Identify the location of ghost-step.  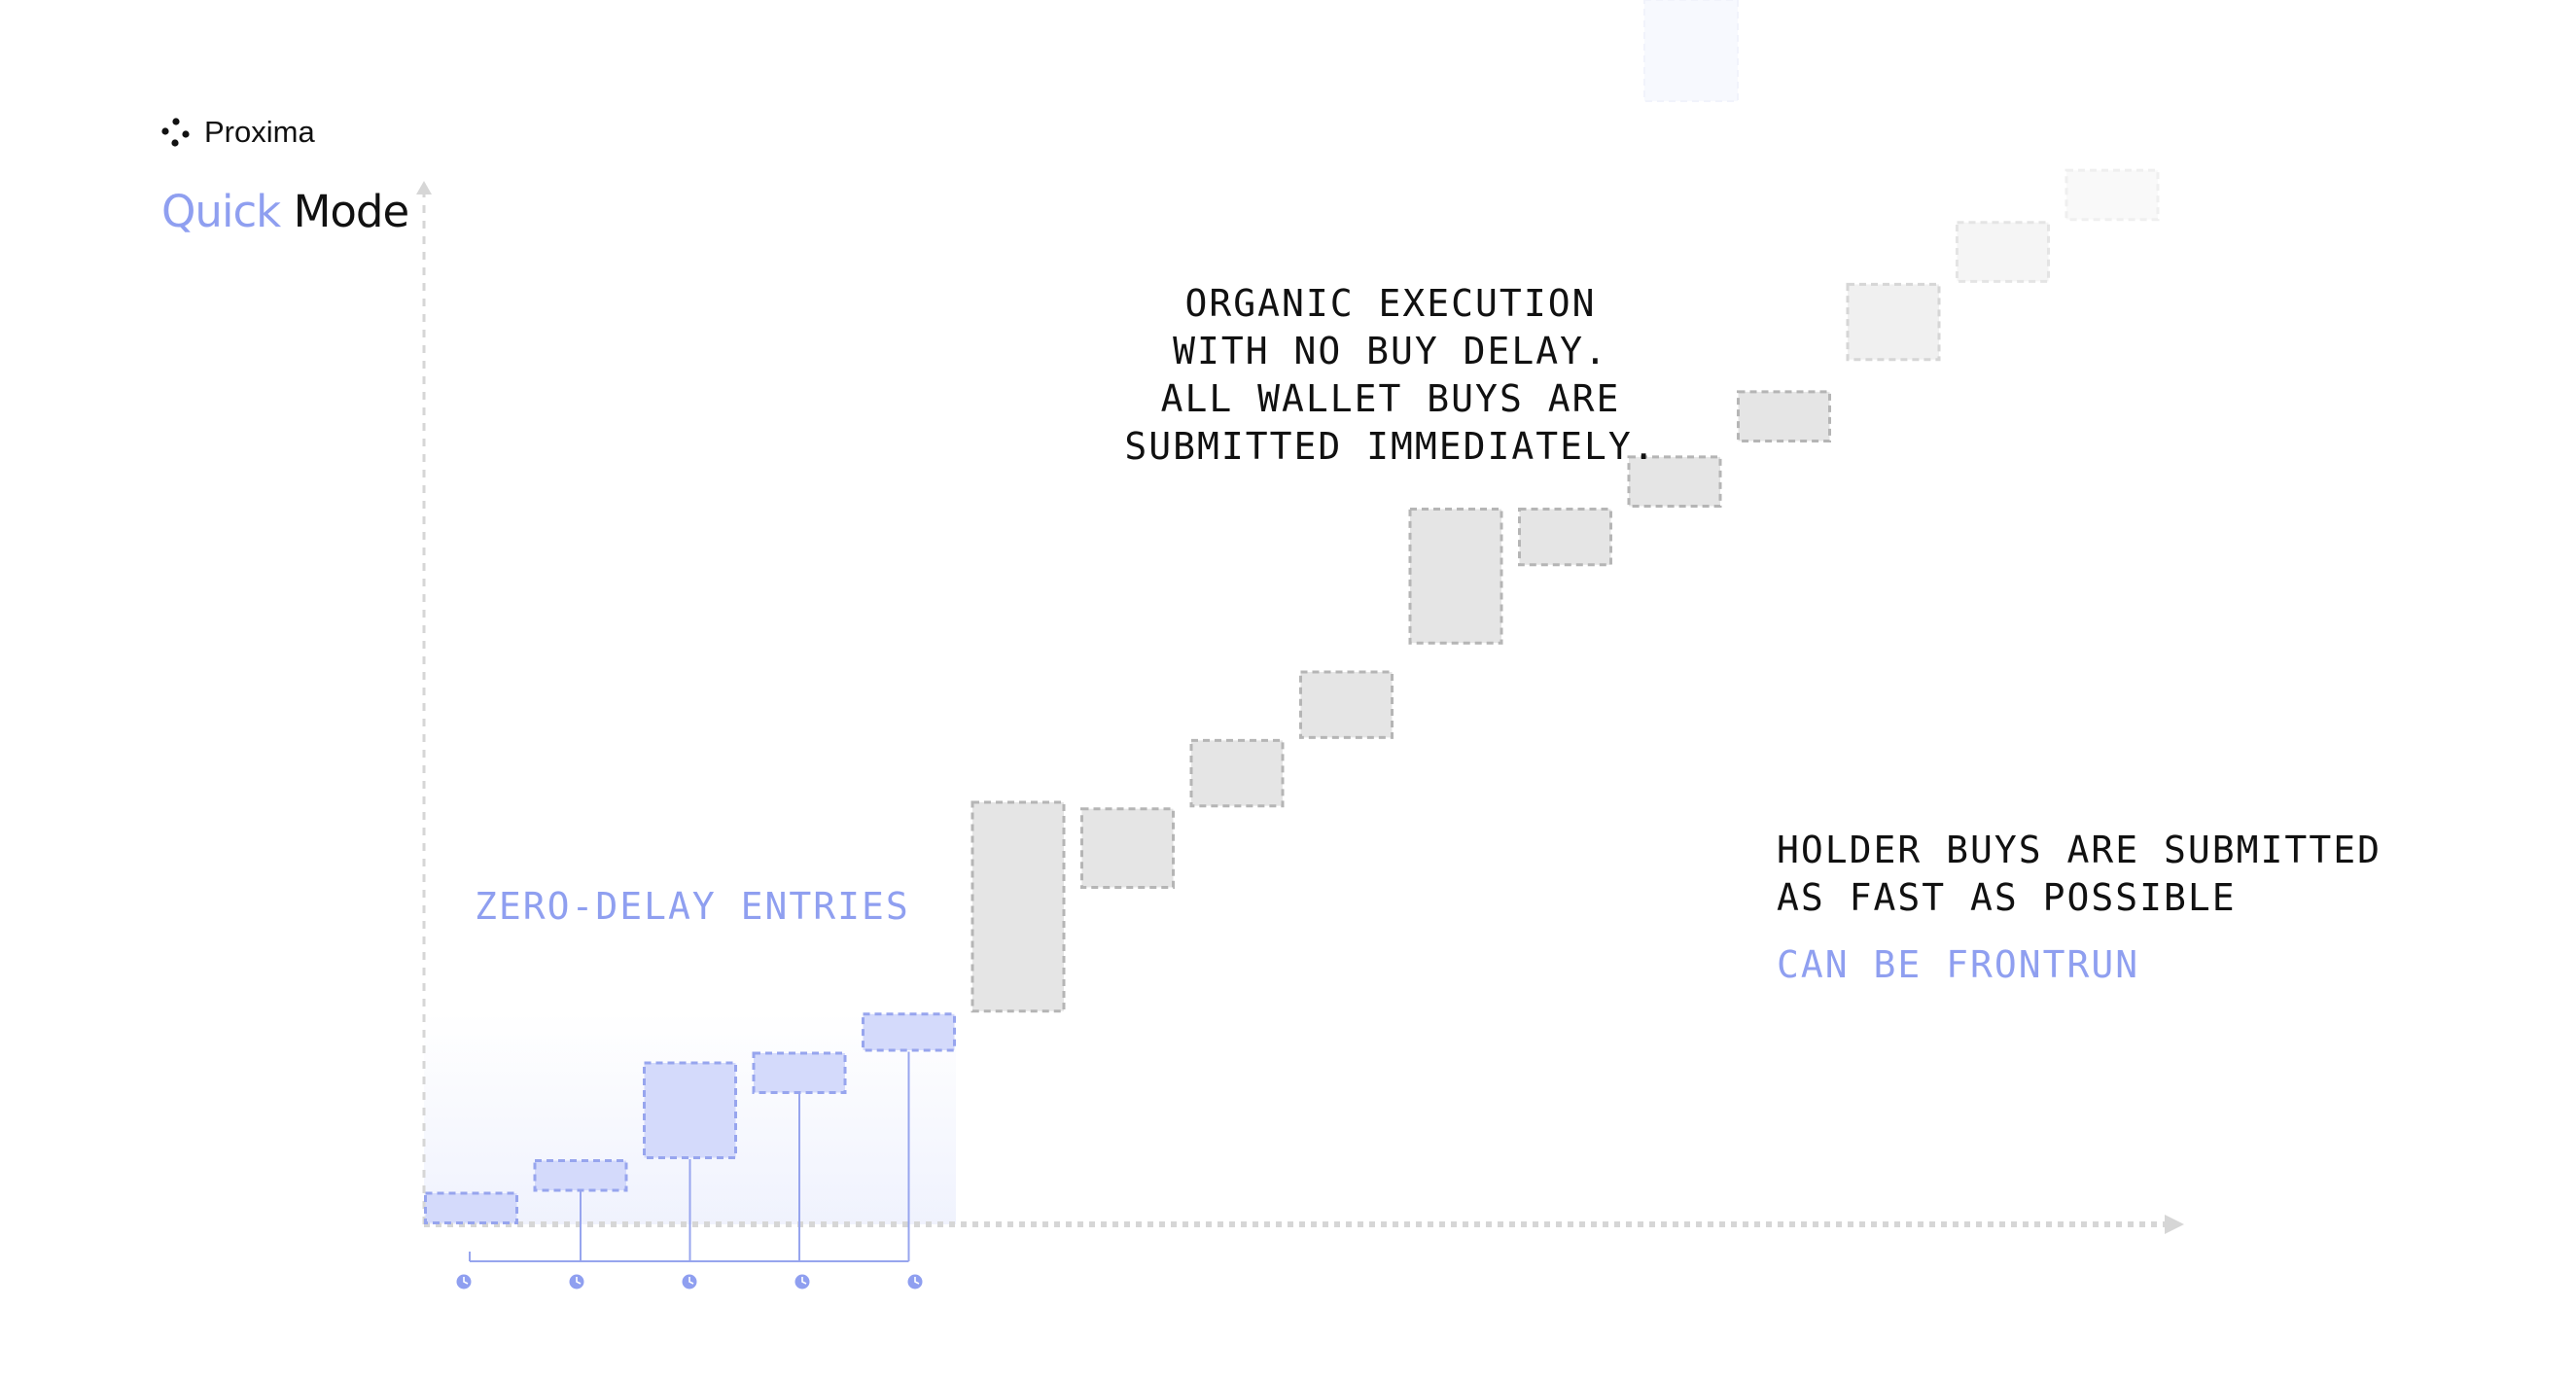
(1691, 51).